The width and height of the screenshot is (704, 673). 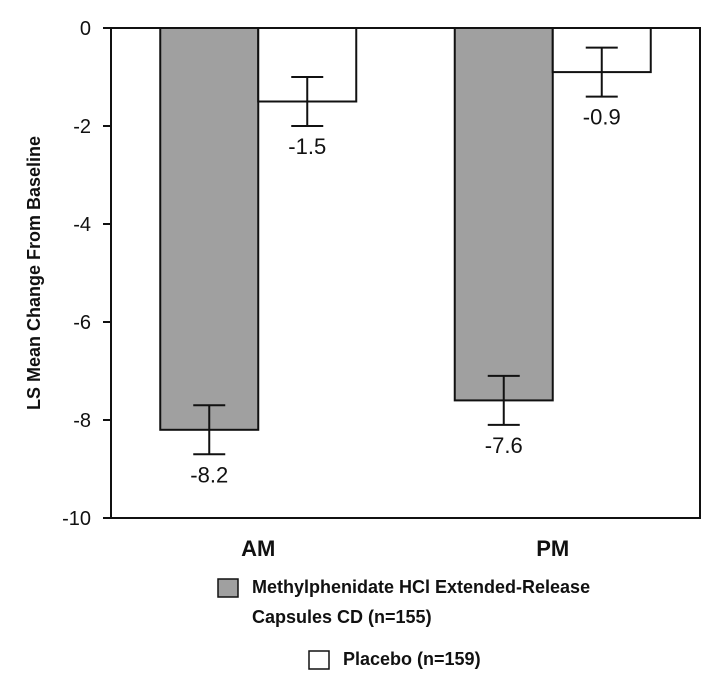 I want to click on y-axis-ticks: 0 -2 -4 -6 -8 -10, so click(x=86, y=274).